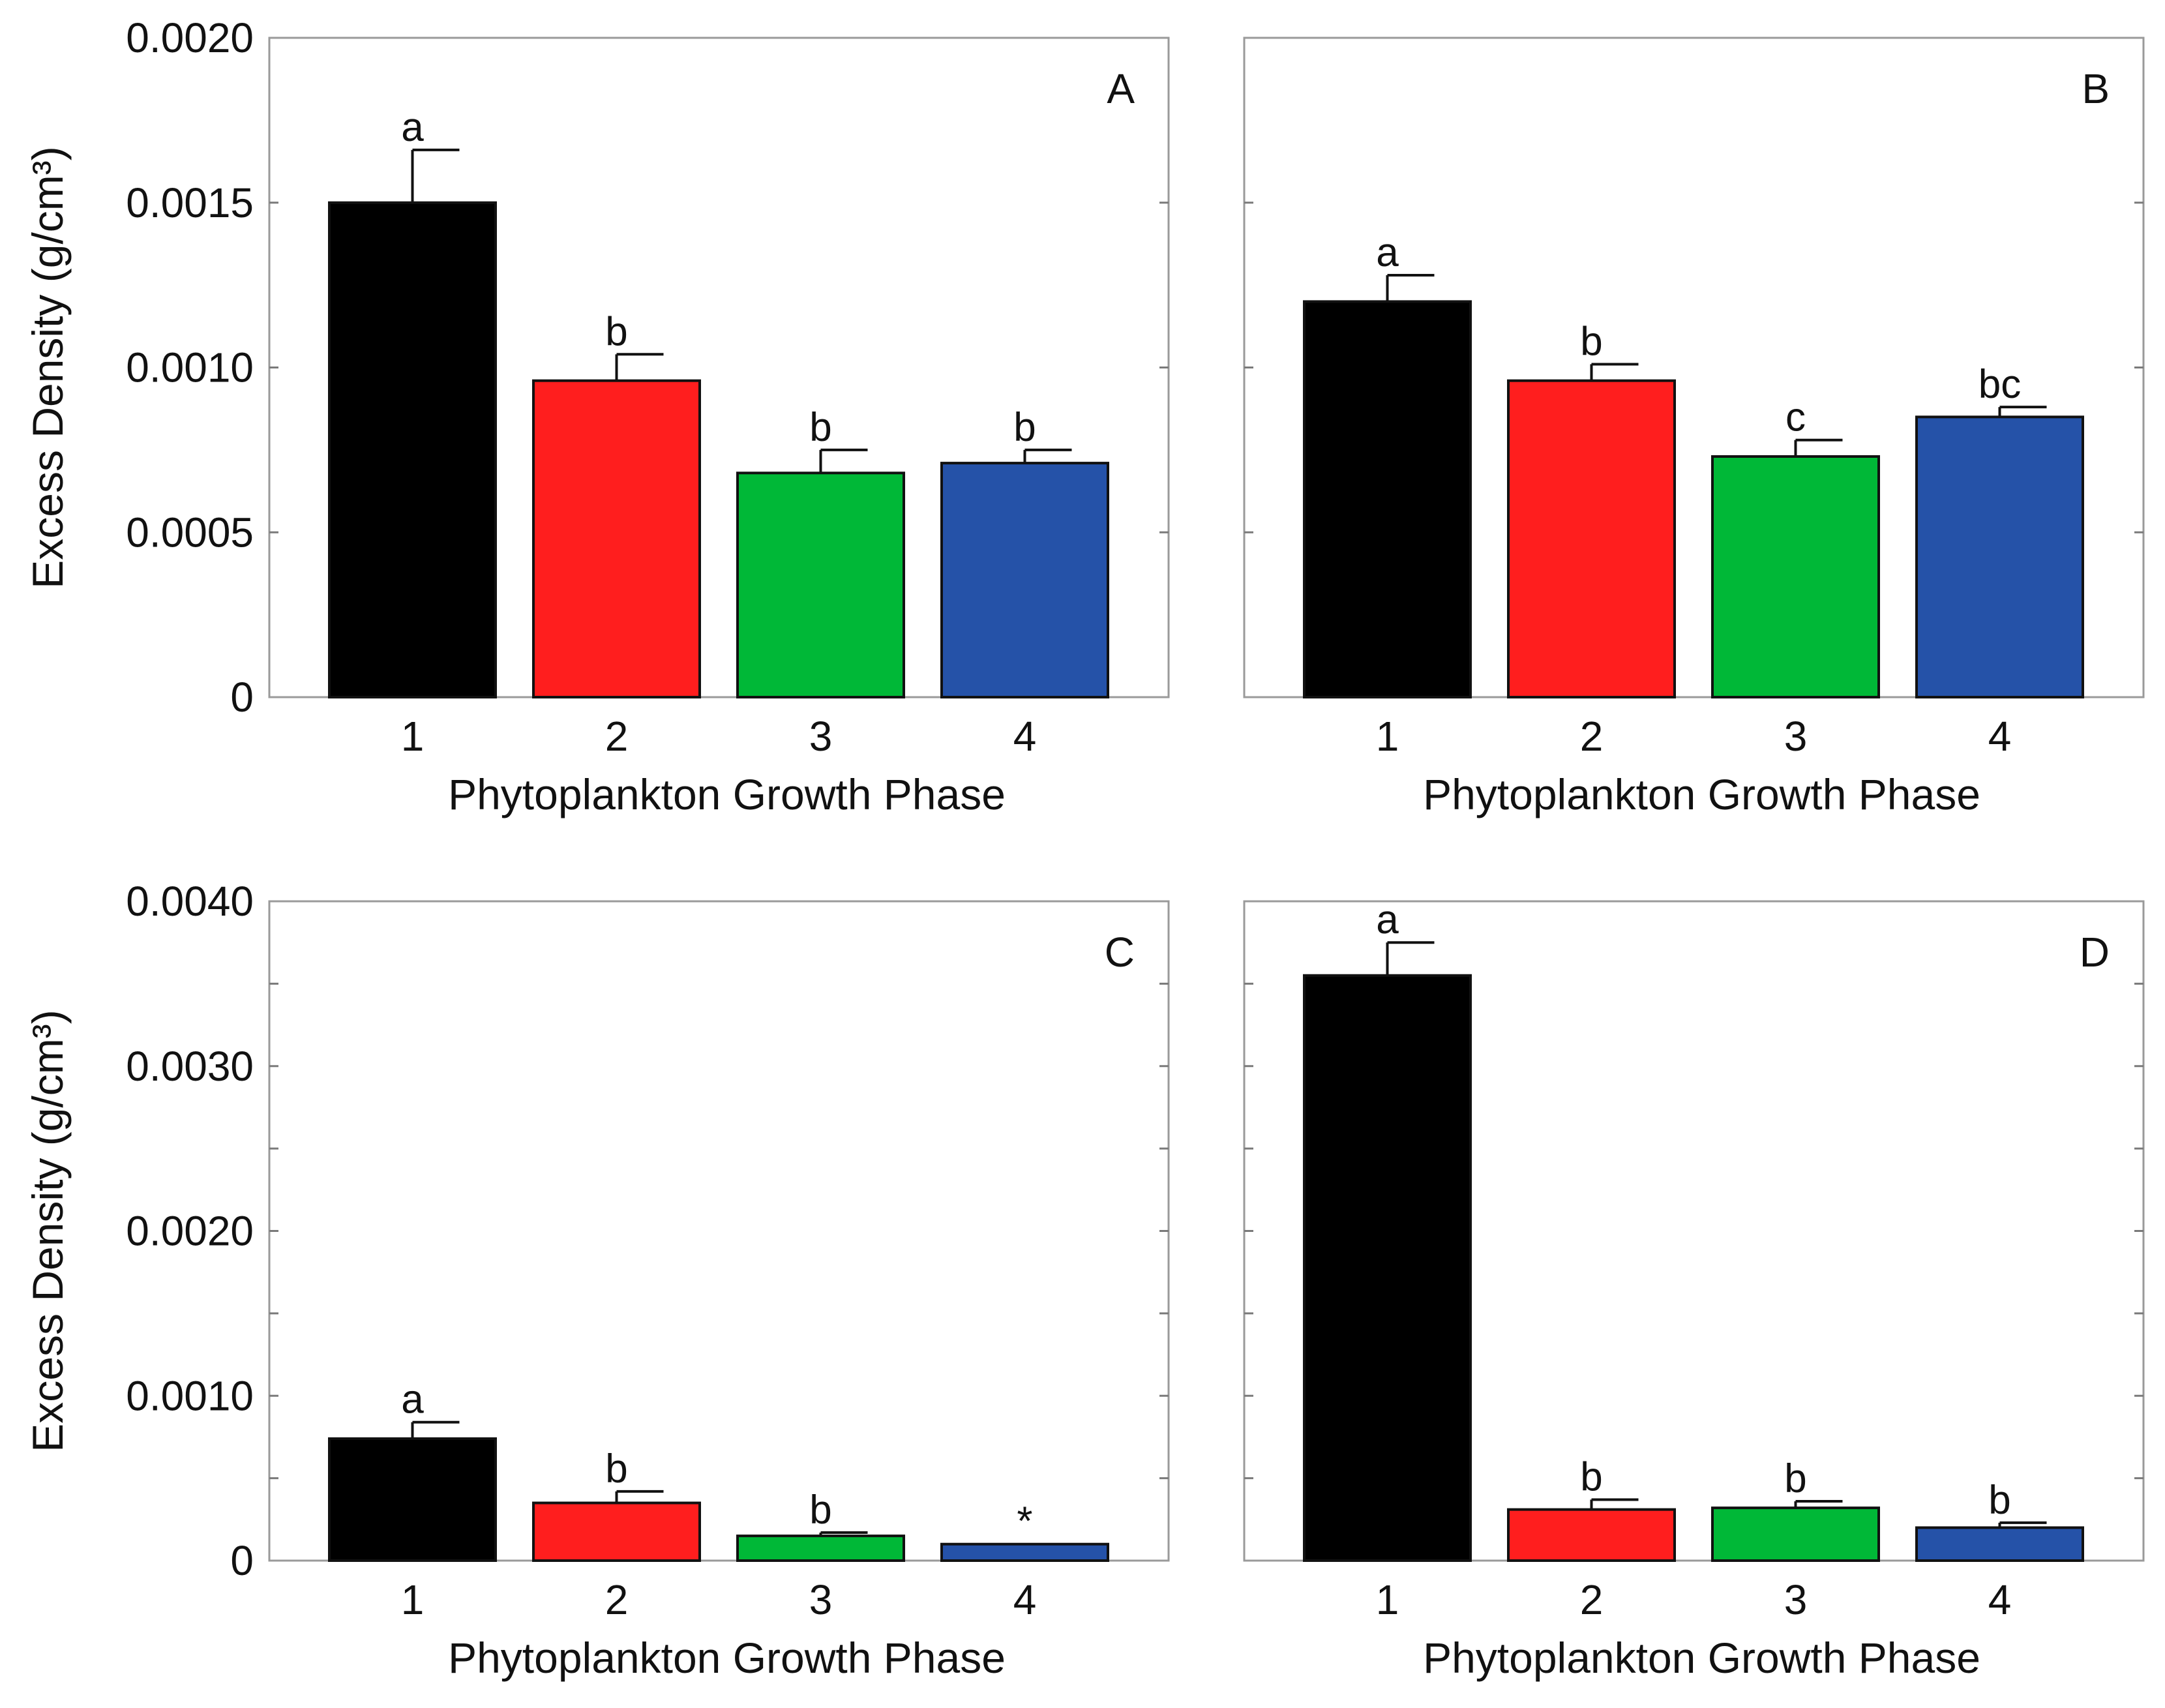 The width and height of the screenshot is (2165, 1708). Describe the element at coordinates (1795, 417) in the screenshot. I see `significance-label: c` at that location.